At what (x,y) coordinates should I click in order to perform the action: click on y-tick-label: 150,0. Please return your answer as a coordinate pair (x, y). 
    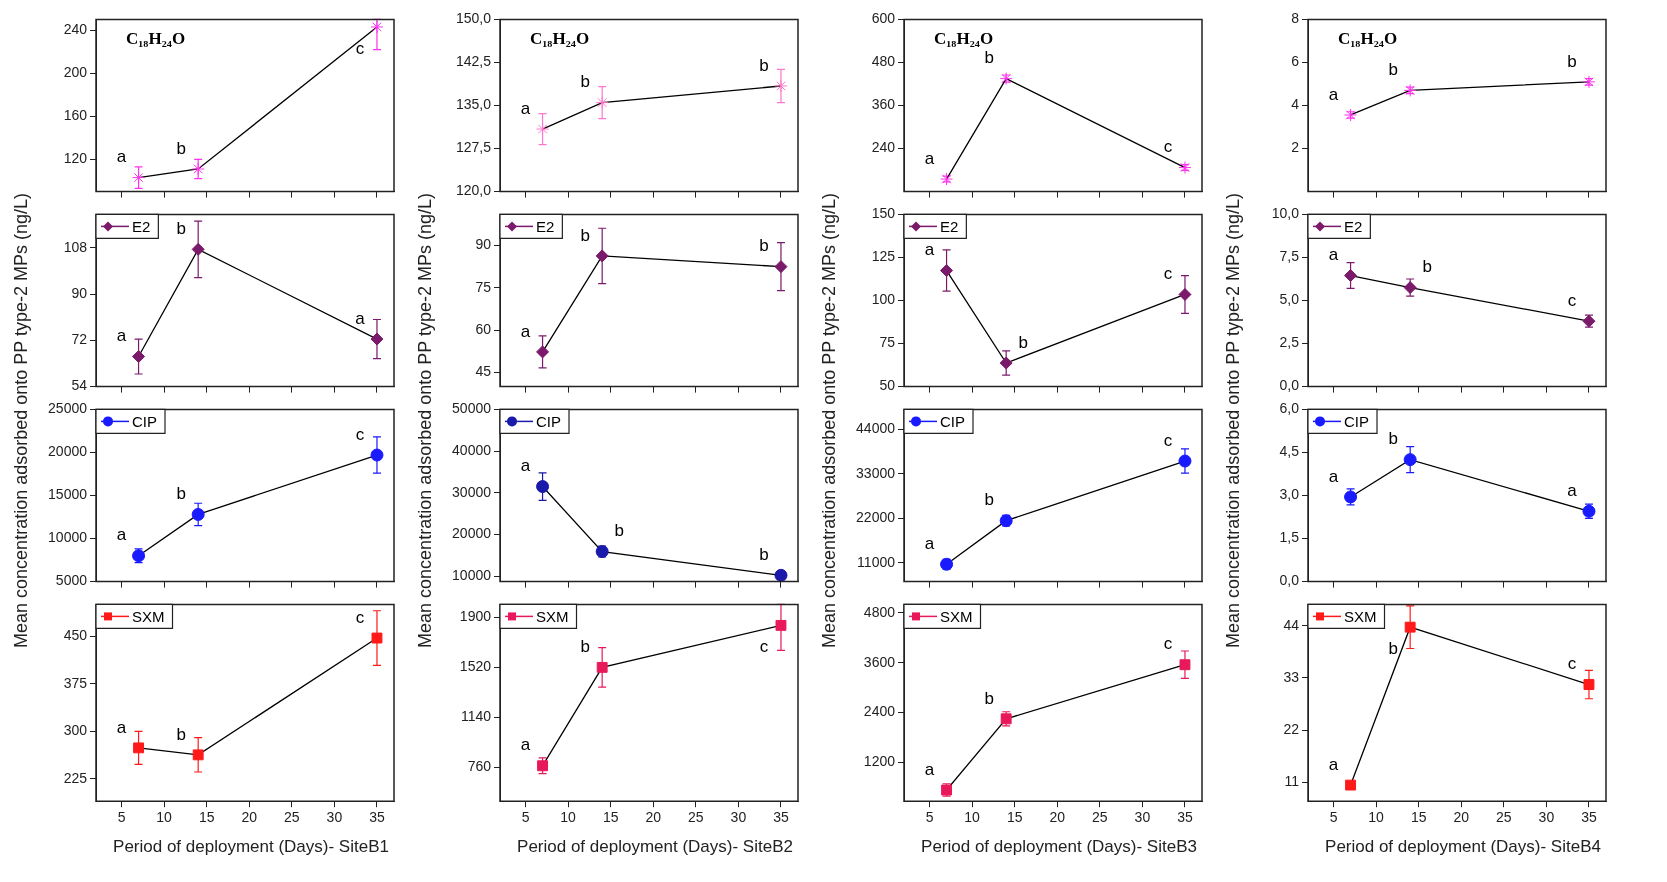
    Looking at the image, I should click on (473, 18).